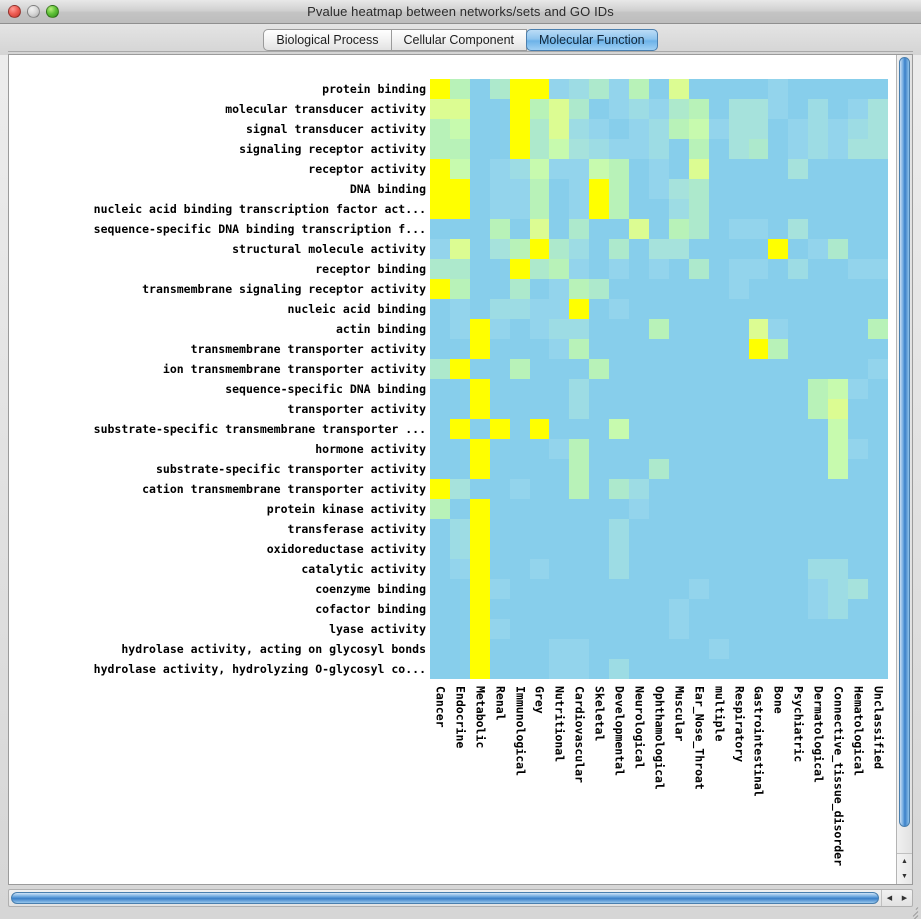  I want to click on tab-cellular-component: Cellular Component, so click(458, 39).